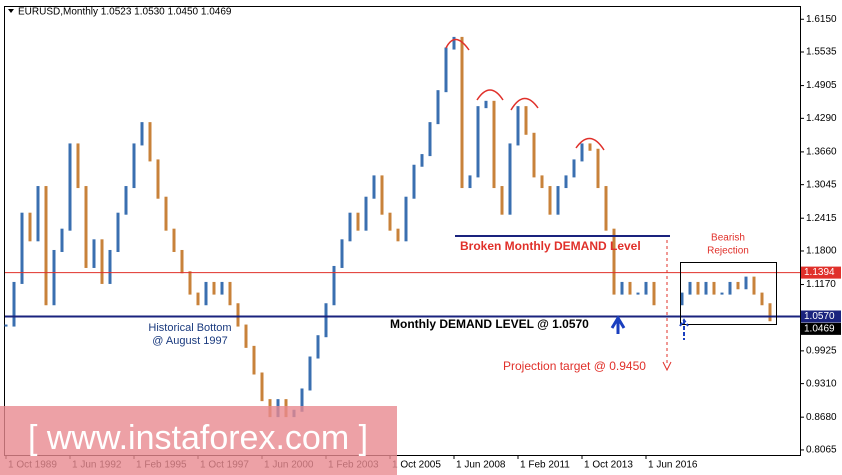  What do you see at coordinates (819, 329) in the screenshot?
I see `price-tag-label: 1.0469` at bounding box center [819, 329].